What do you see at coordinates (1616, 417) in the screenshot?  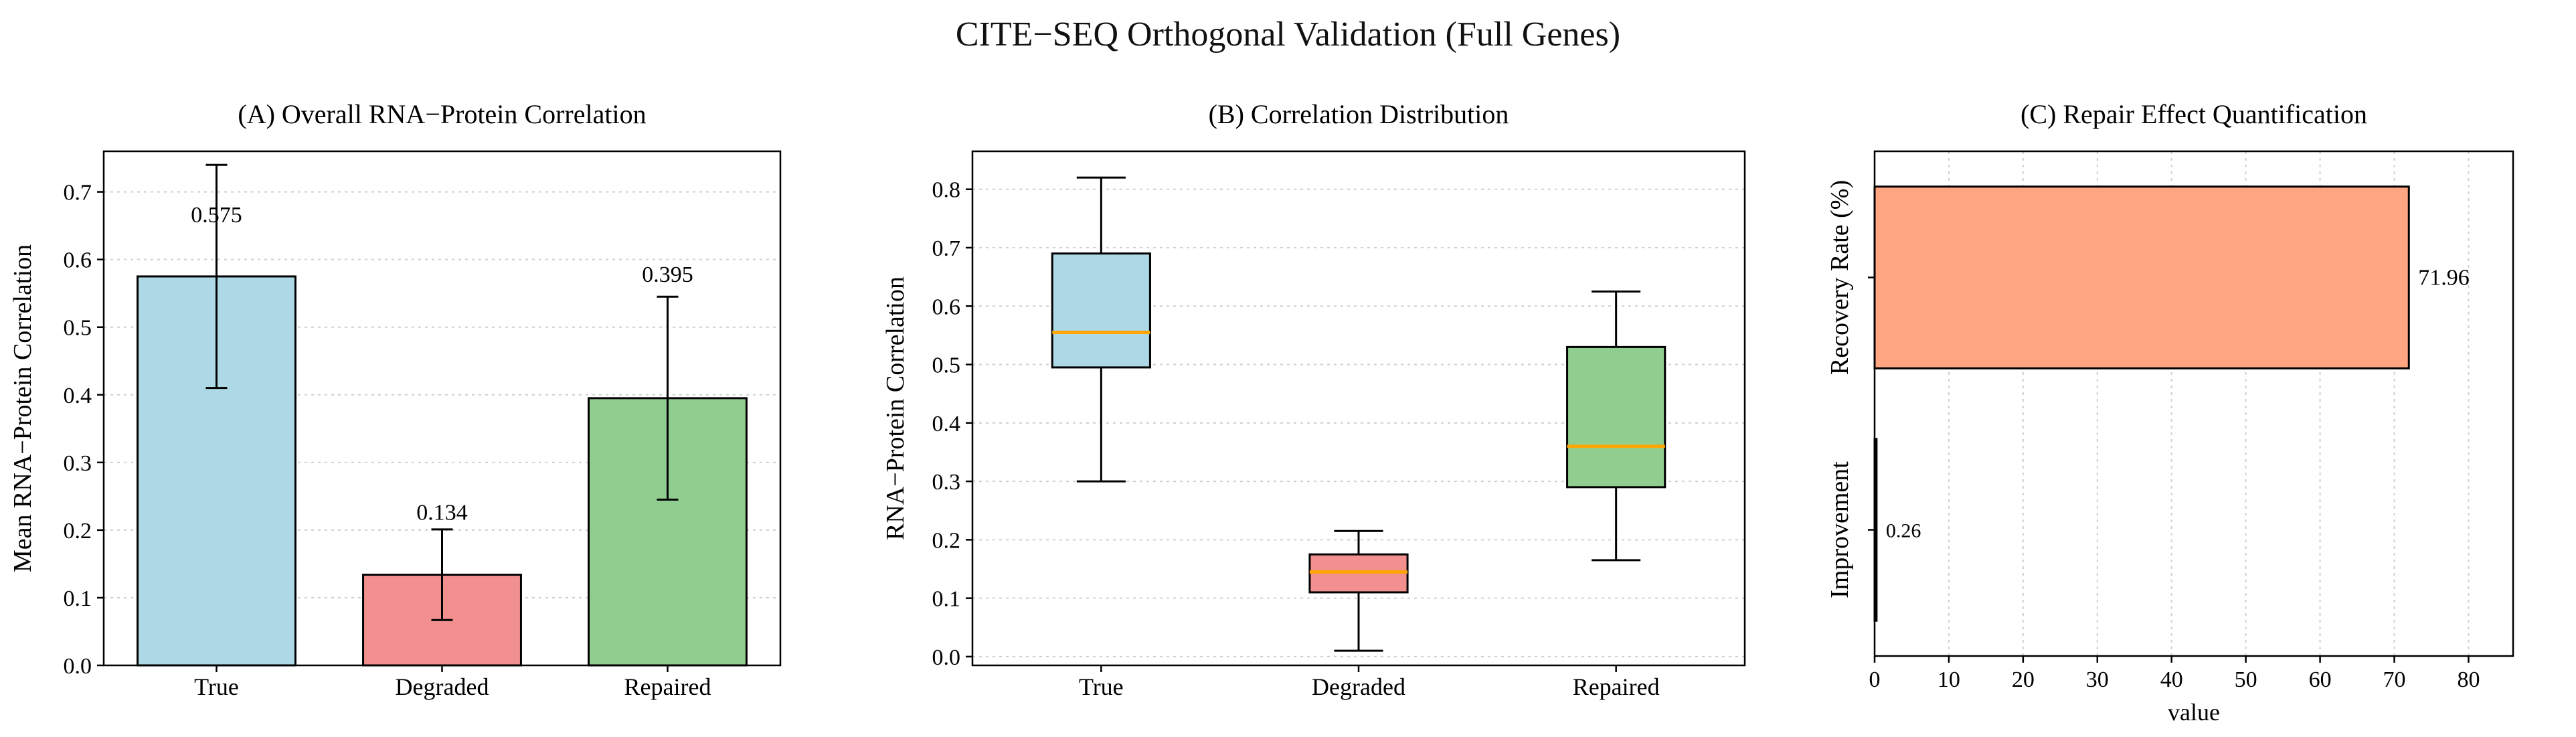 I see `box-repaired` at bounding box center [1616, 417].